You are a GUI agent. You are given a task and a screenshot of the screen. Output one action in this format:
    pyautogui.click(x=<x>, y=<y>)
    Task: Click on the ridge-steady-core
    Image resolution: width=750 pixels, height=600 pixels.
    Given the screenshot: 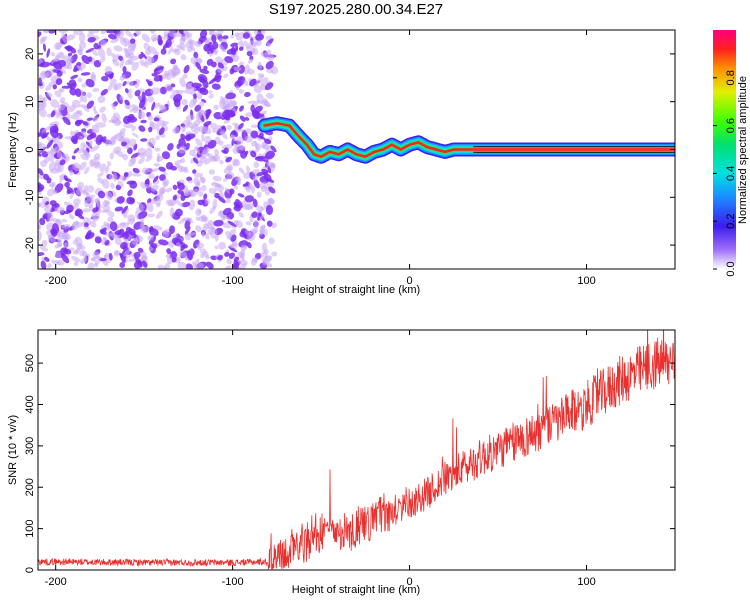 What is the action you would take?
    pyautogui.click(x=574, y=149)
    